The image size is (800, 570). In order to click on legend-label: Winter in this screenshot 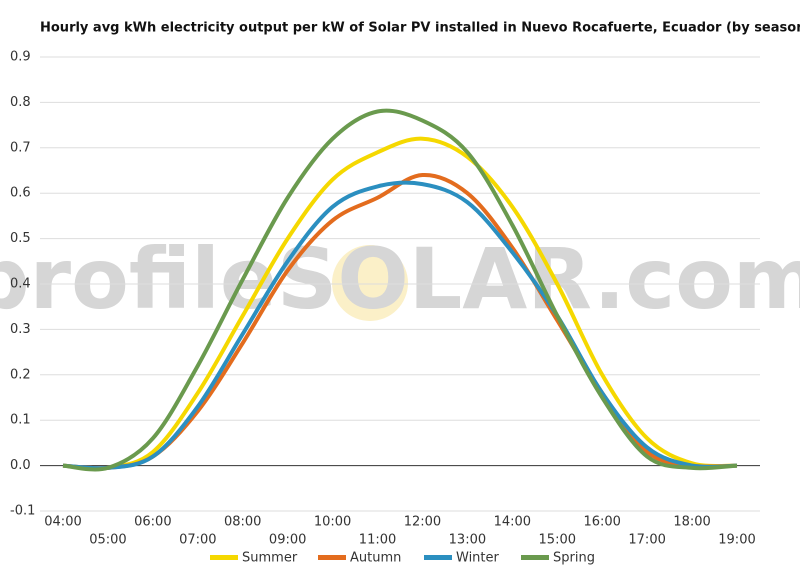, I will do `click(478, 558)`.